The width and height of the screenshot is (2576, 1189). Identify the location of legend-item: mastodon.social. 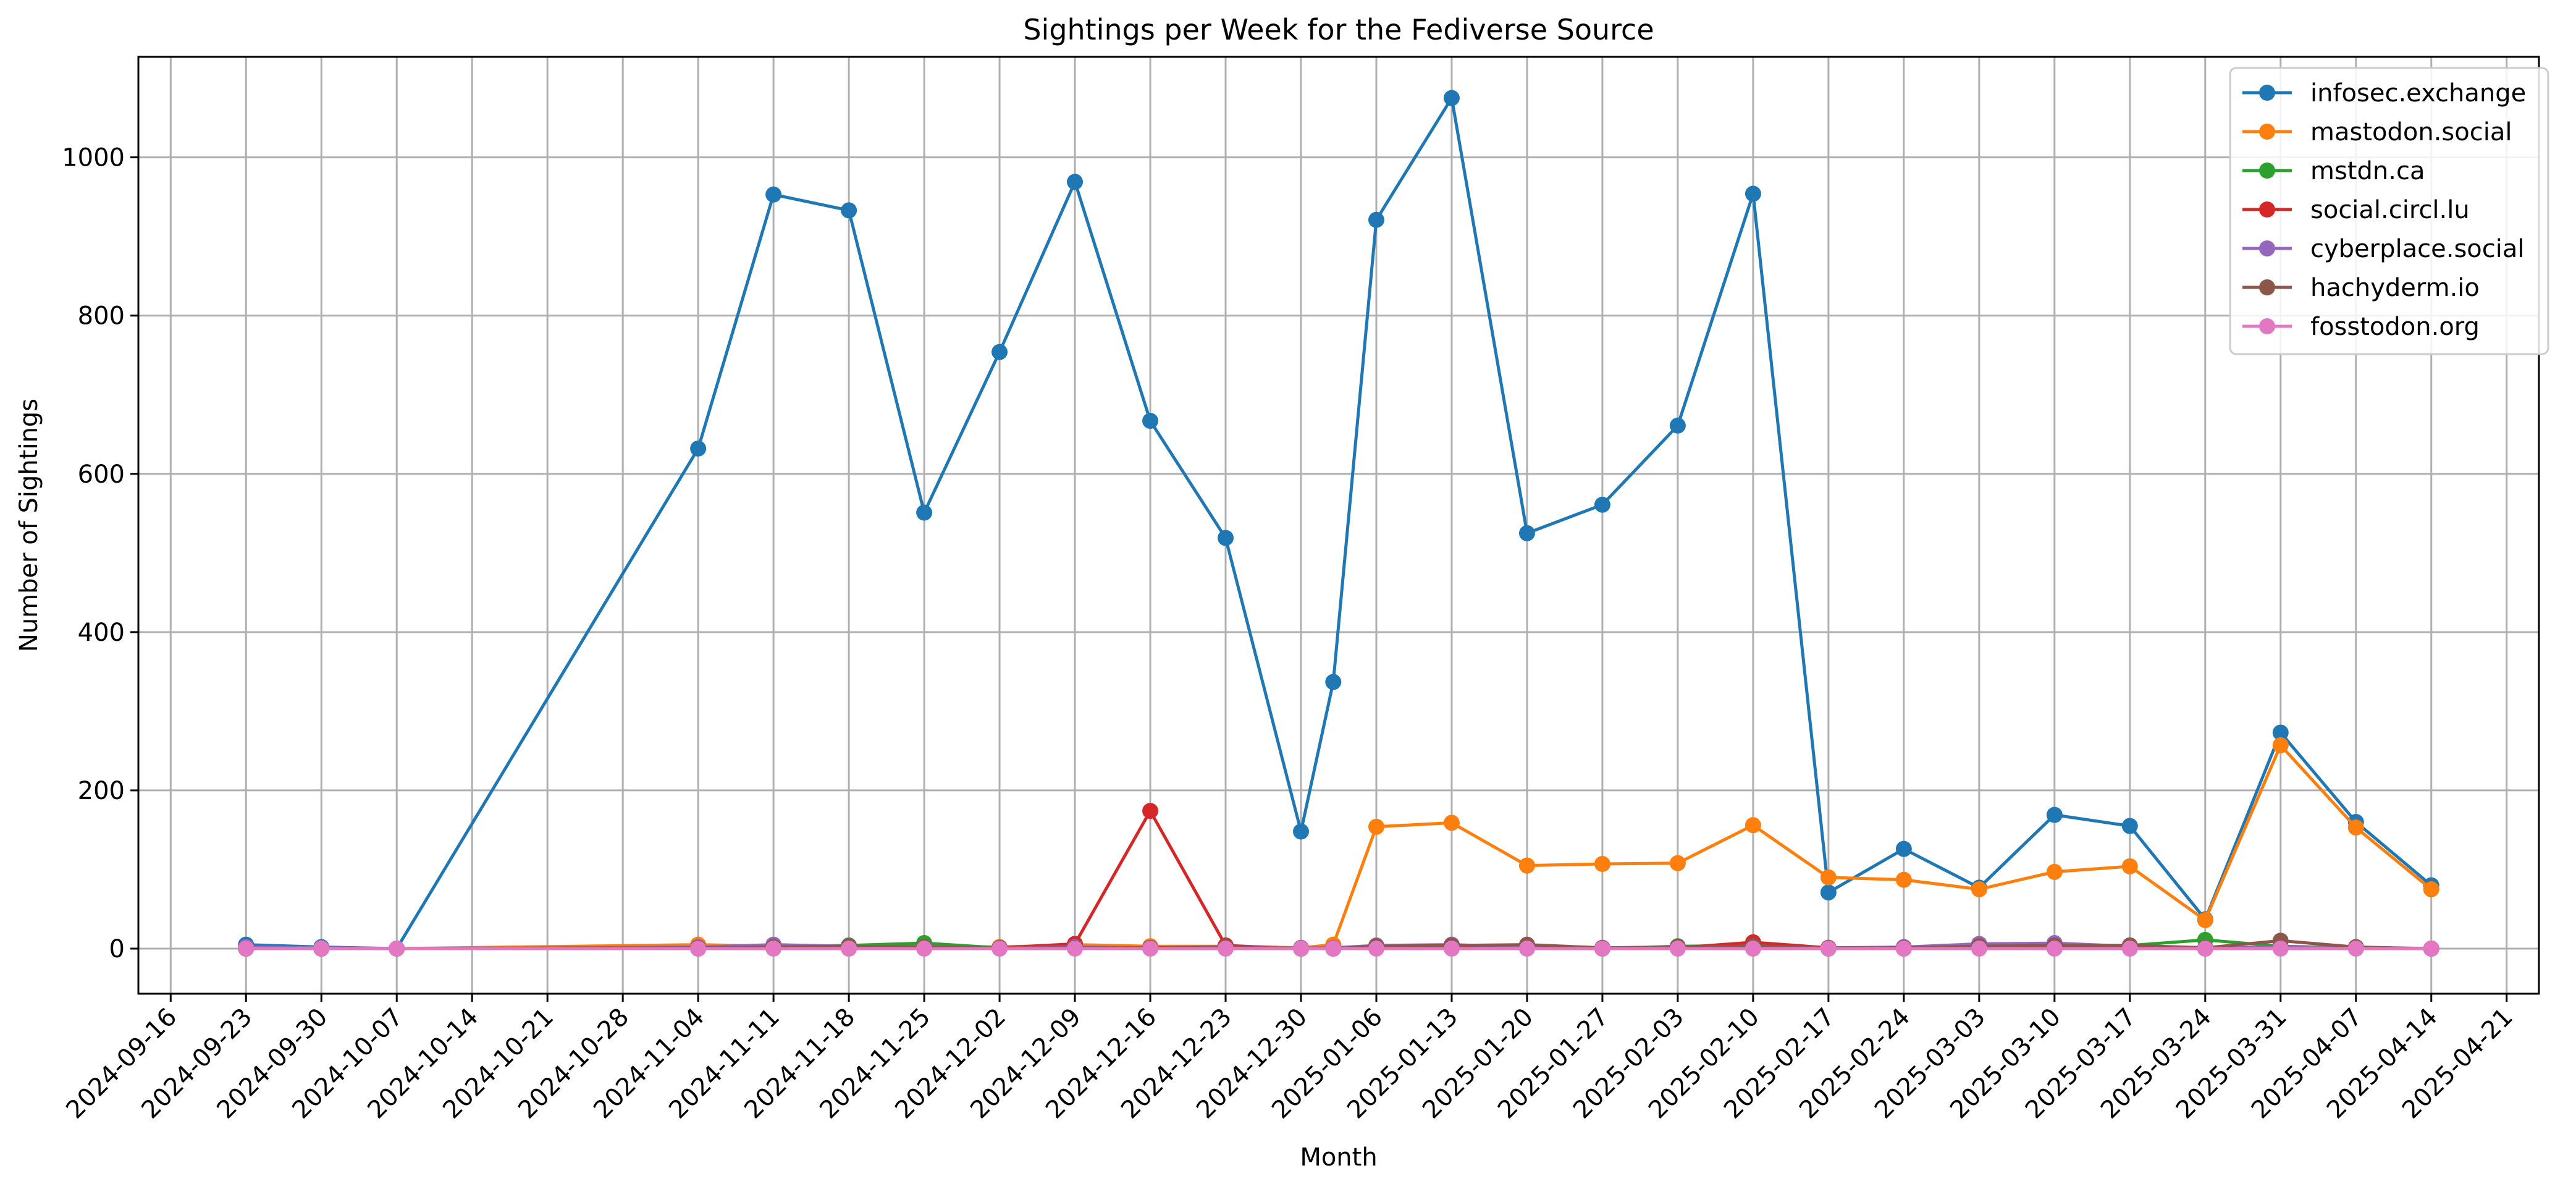
(2377, 132).